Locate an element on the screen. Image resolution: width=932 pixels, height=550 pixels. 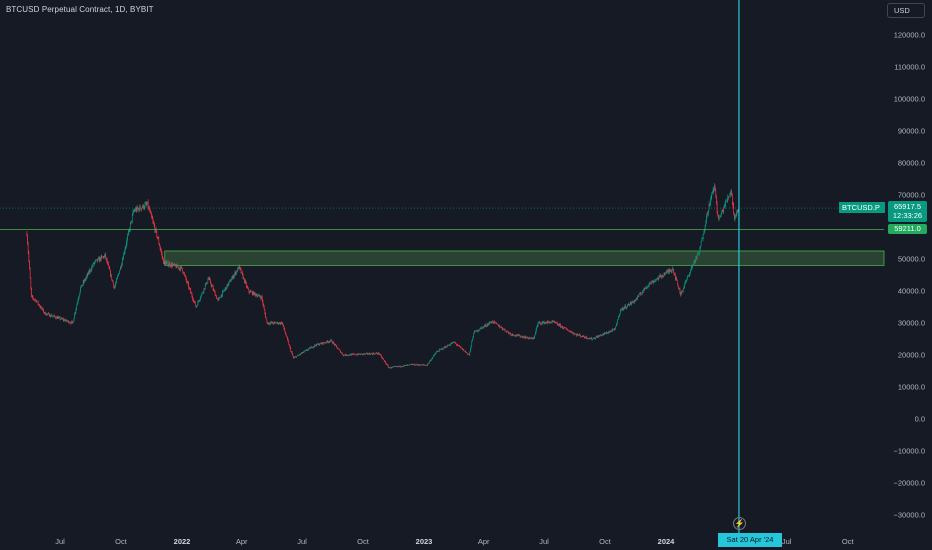
currency-button: USD is located at coordinates (906, 10).